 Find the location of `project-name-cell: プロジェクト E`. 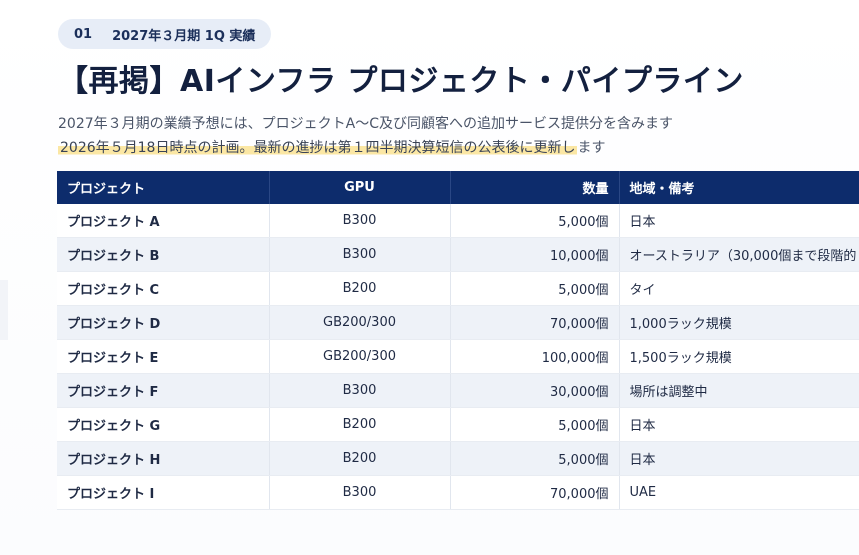

project-name-cell: プロジェクト E is located at coordinates (163, 356).